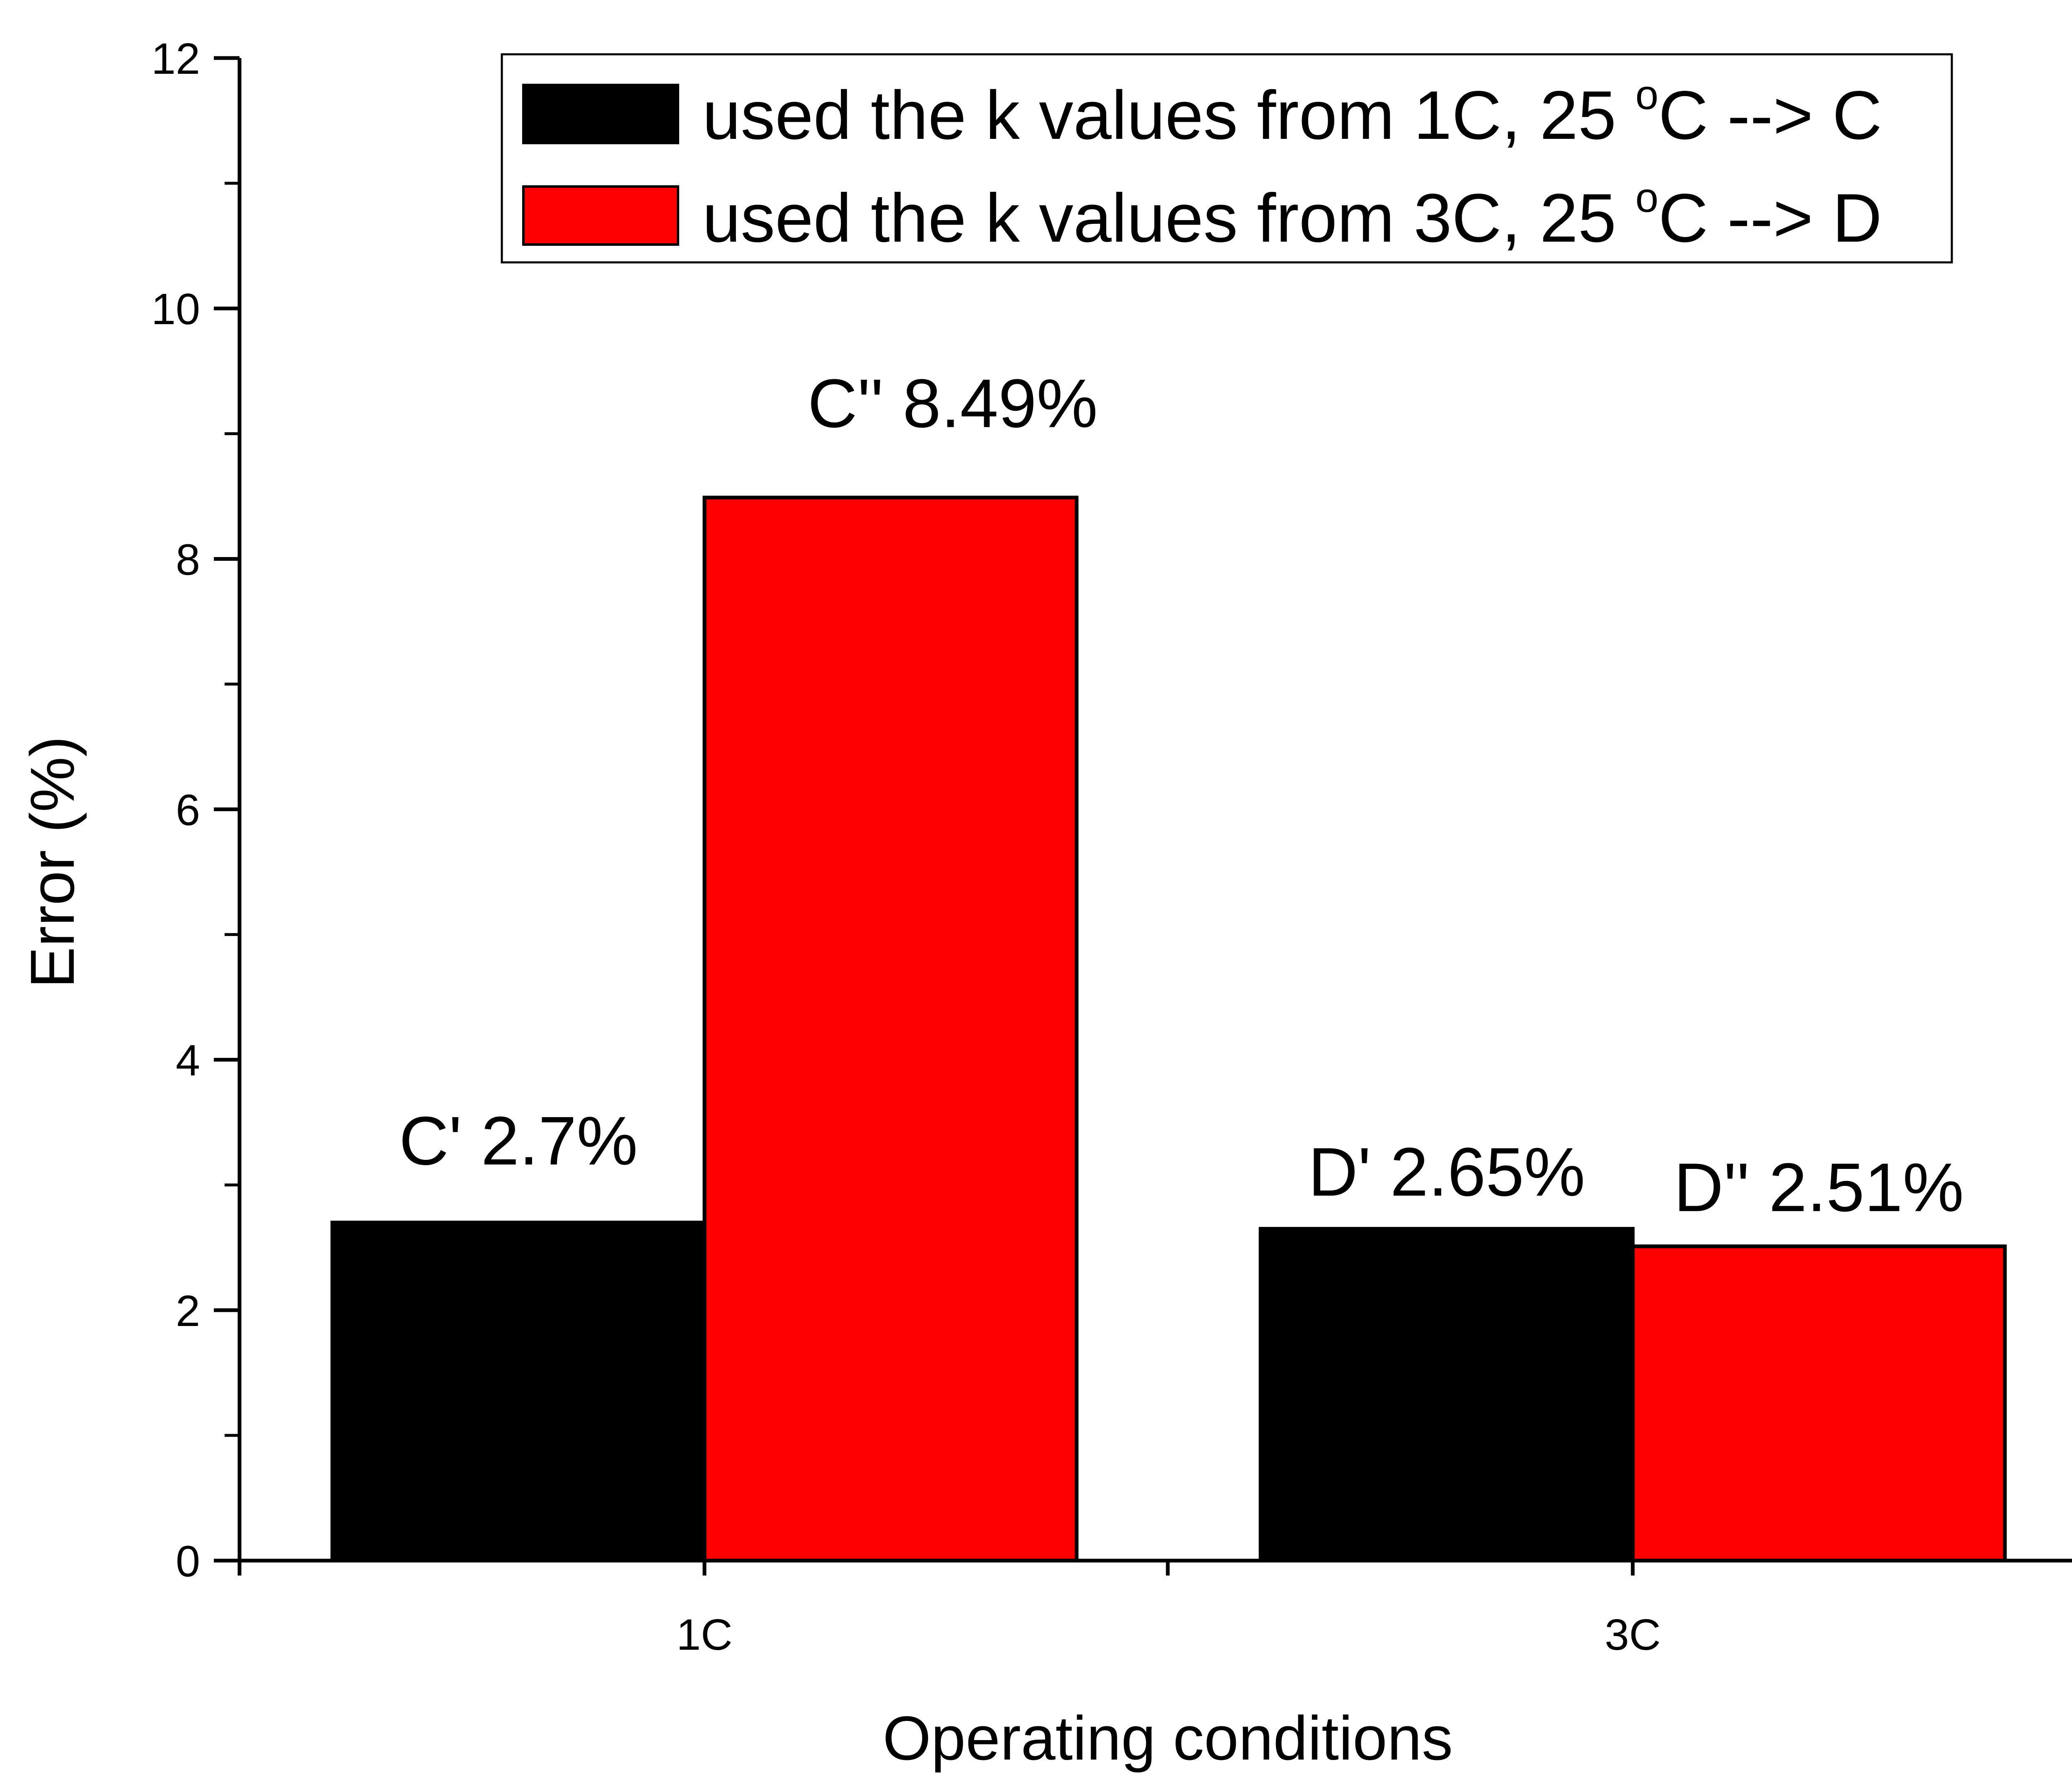  I want to click on y-tick-label: 0, so click(188, 1561).